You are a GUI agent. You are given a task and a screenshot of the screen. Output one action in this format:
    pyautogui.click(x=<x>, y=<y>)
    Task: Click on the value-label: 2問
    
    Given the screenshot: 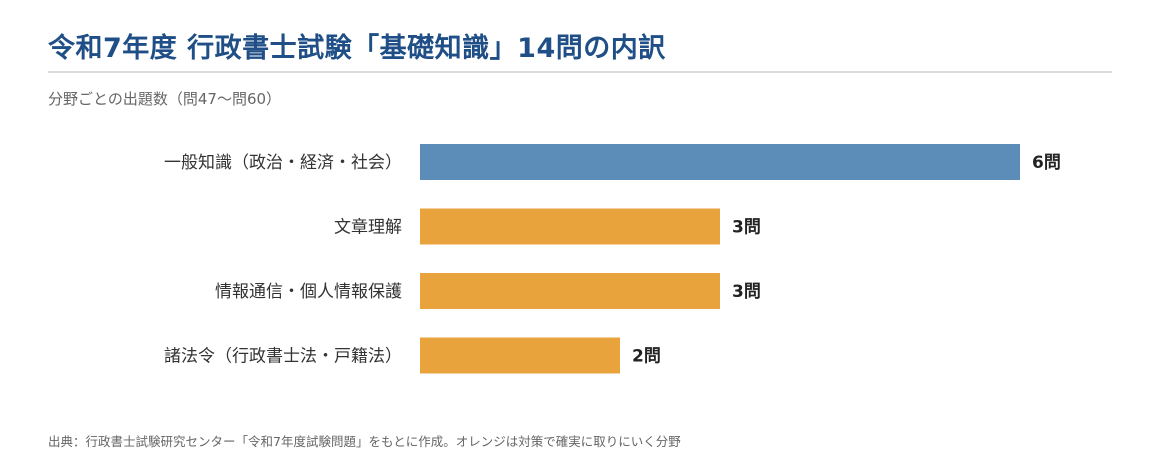 What is the action you would take?
    pyautogui.click(x=646, y=357)
    